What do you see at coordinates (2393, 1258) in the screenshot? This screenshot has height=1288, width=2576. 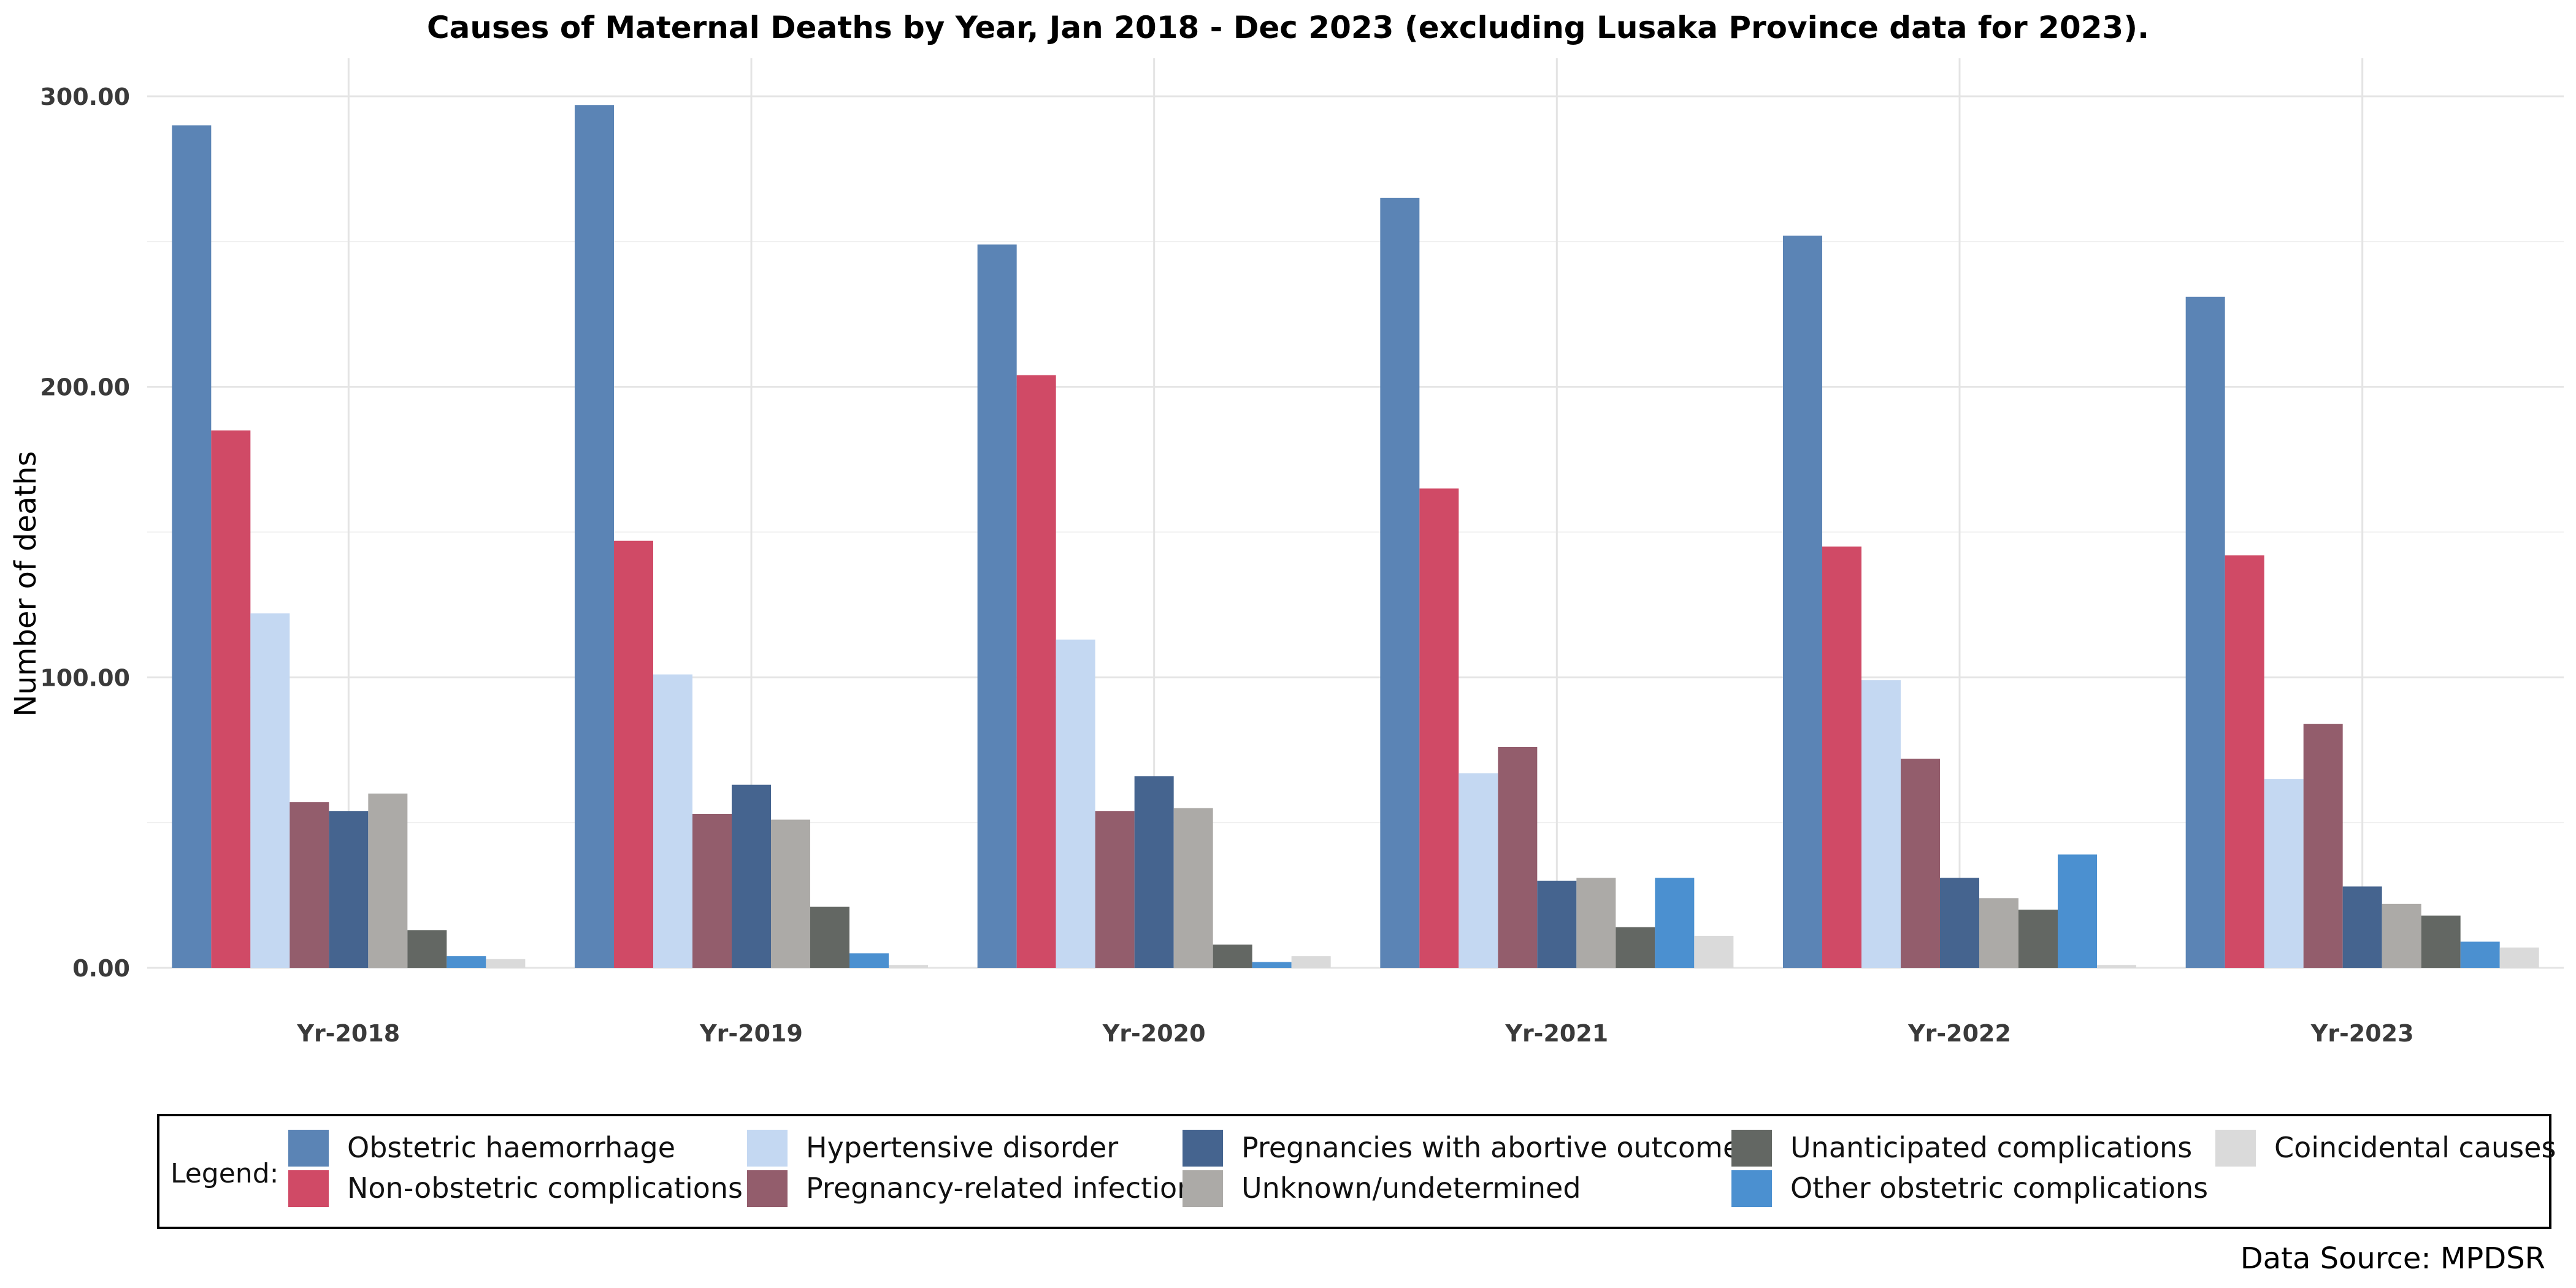 I see `data-source: Data Source: MPDSR` at bounding box center [2393, 1258].